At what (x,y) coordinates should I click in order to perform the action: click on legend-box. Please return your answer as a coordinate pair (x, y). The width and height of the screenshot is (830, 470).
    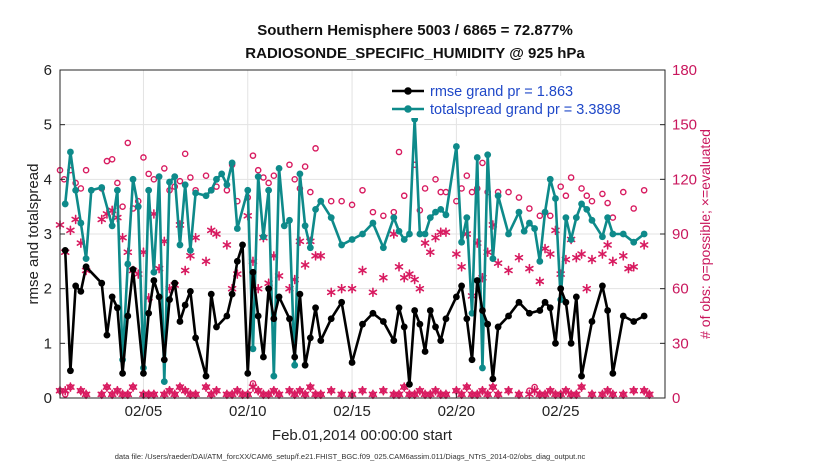
    Looking at the image, I should click on (523, 97).